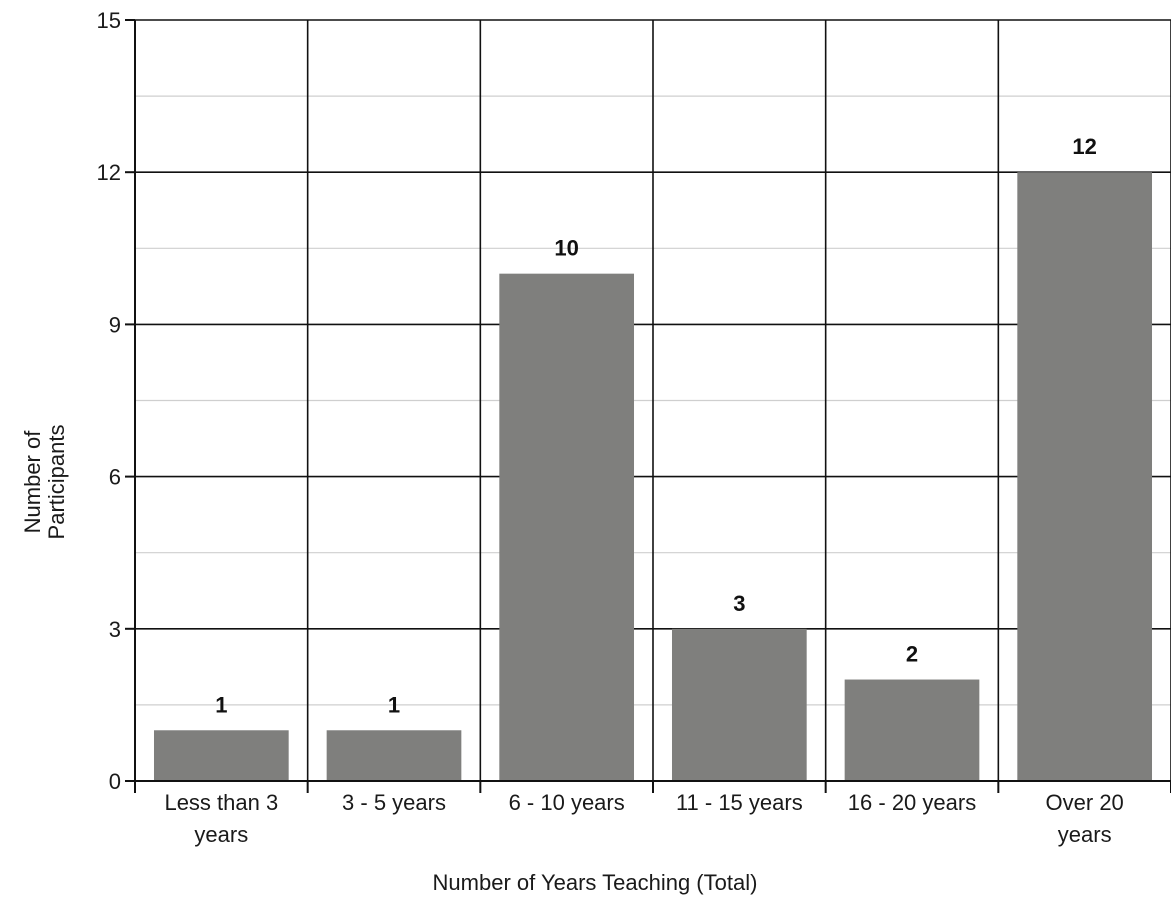  I want to click on y-axis-title-line: Participants, so click(56, 482).